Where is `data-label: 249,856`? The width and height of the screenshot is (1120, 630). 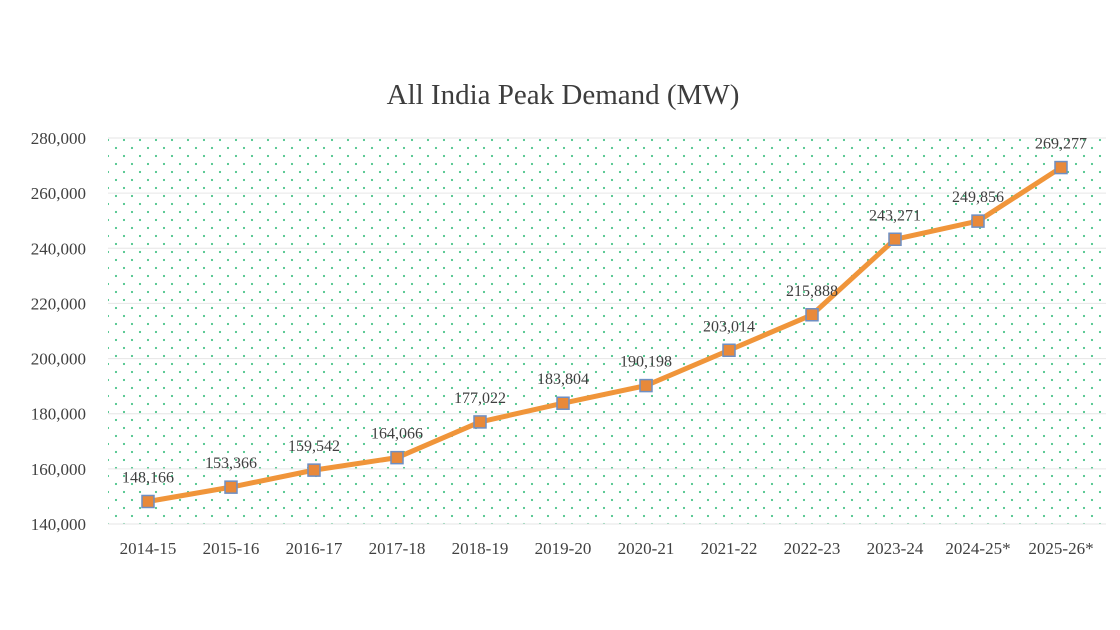 data-label: 249,856 is located at coordinates (978, 197).